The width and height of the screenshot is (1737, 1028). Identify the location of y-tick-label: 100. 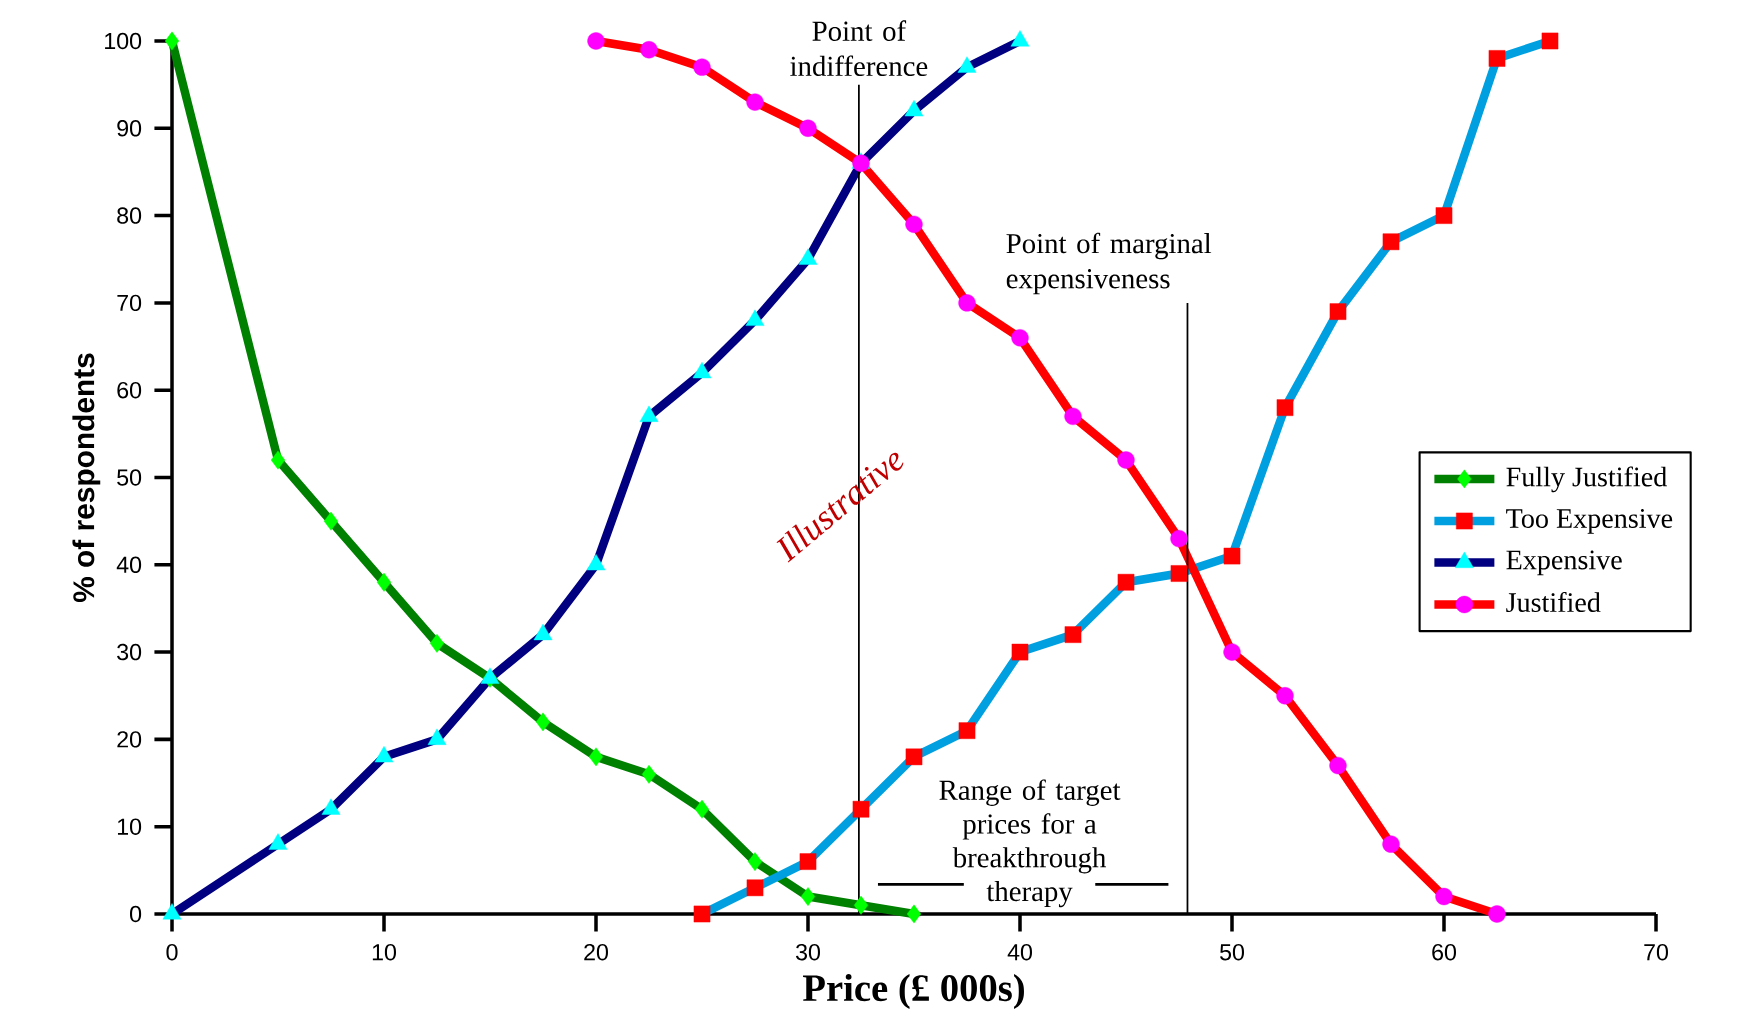
(123, 41).